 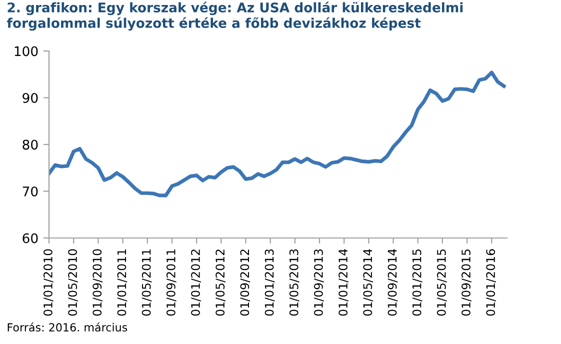 I want to click on y-tick-label: 100, so click(x=26, y=51).